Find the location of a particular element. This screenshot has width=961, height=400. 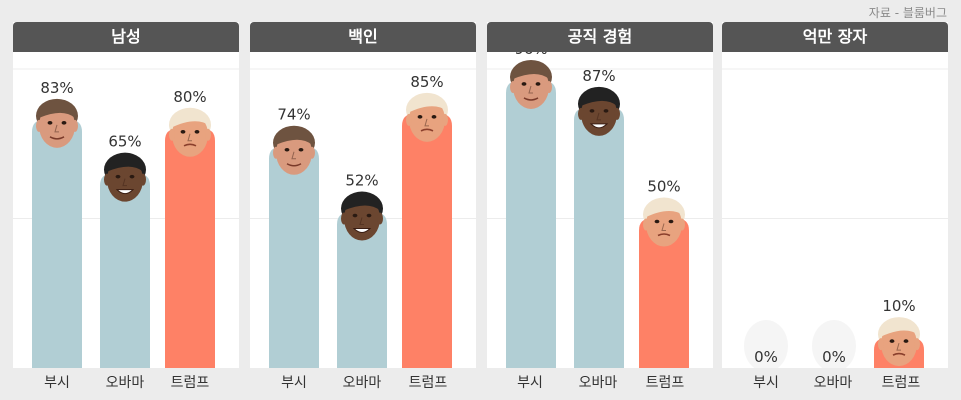

panel-title: 억만 장자 is located at coordinates (835, 37).